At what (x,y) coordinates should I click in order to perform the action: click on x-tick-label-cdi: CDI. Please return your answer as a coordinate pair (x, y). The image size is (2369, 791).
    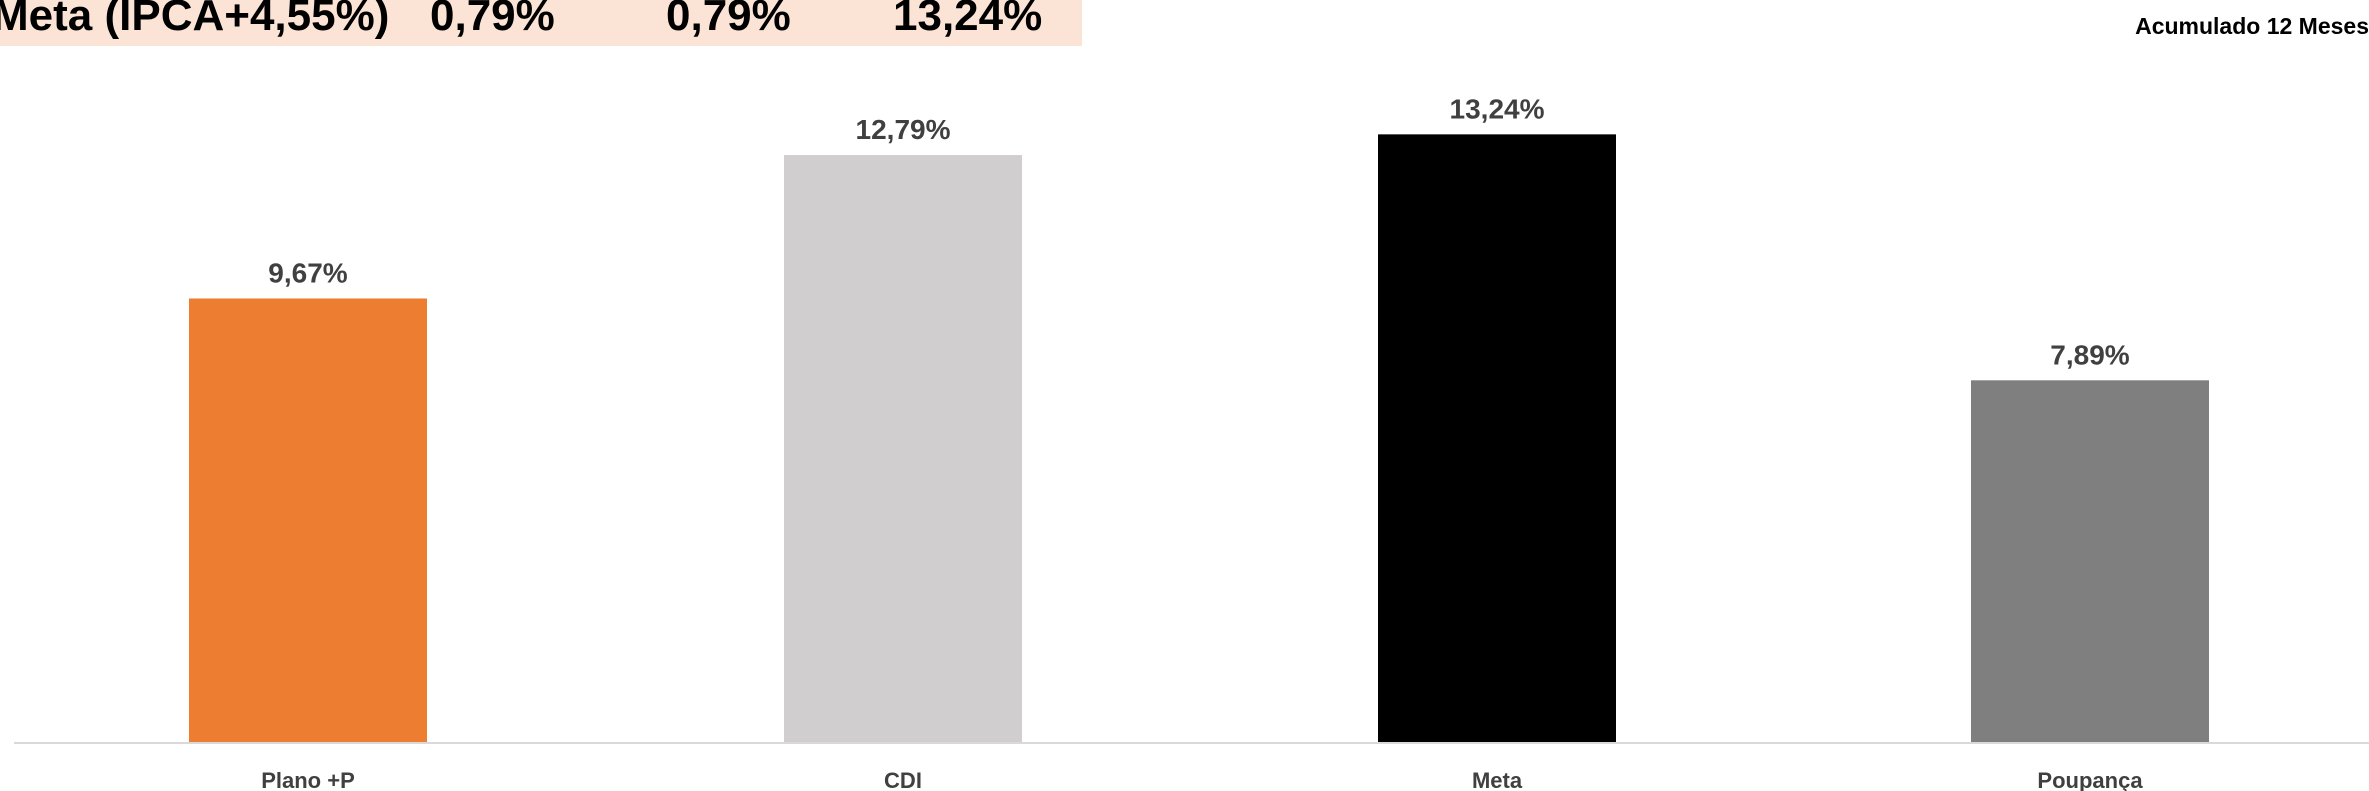
    Looking at the image, I should click on (903, 779).